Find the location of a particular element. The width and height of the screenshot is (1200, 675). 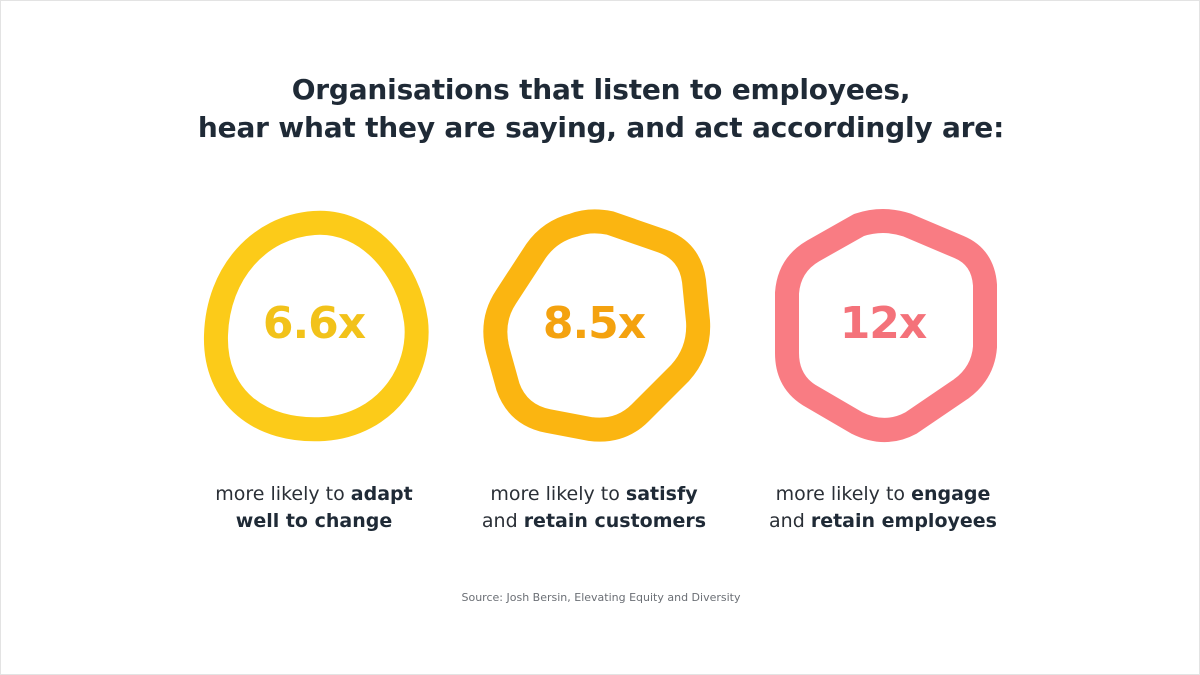

caption-emphasis: satisfy is located at coordinates (661, 494).